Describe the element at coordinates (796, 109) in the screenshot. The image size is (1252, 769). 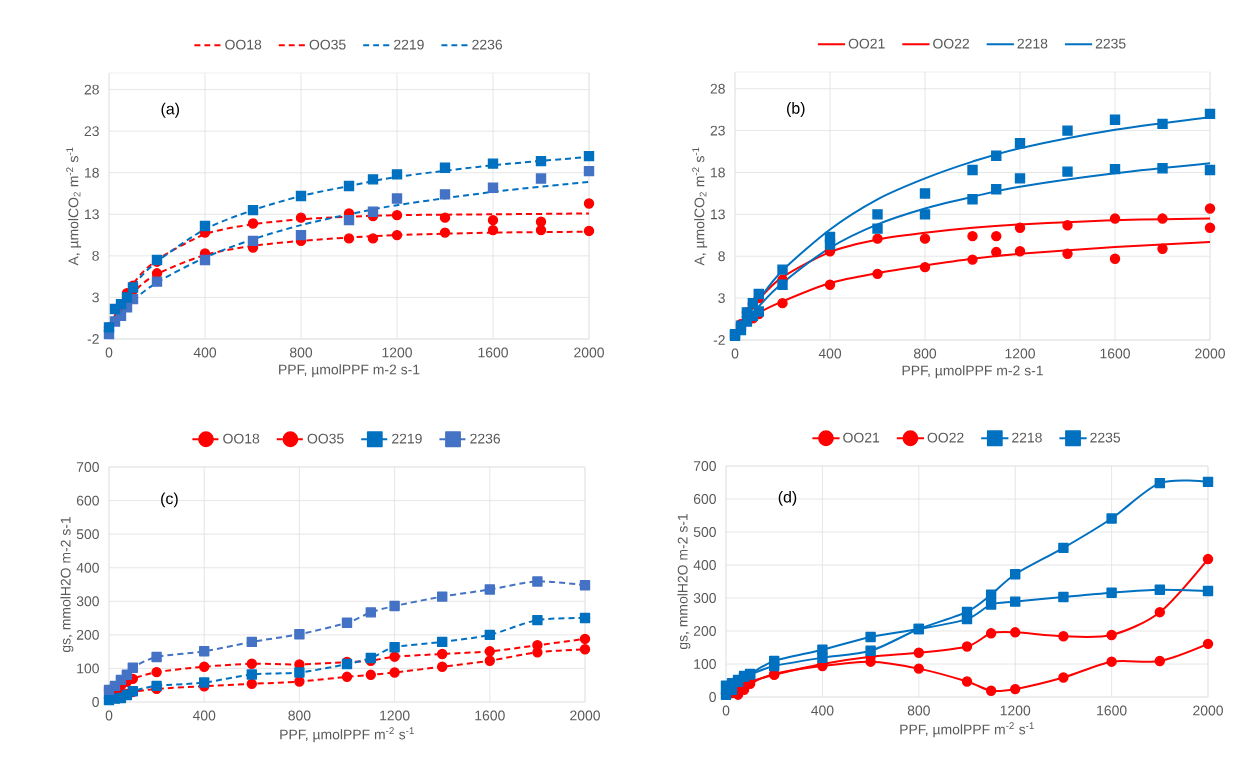
I see `annotation: (b)` at that location.